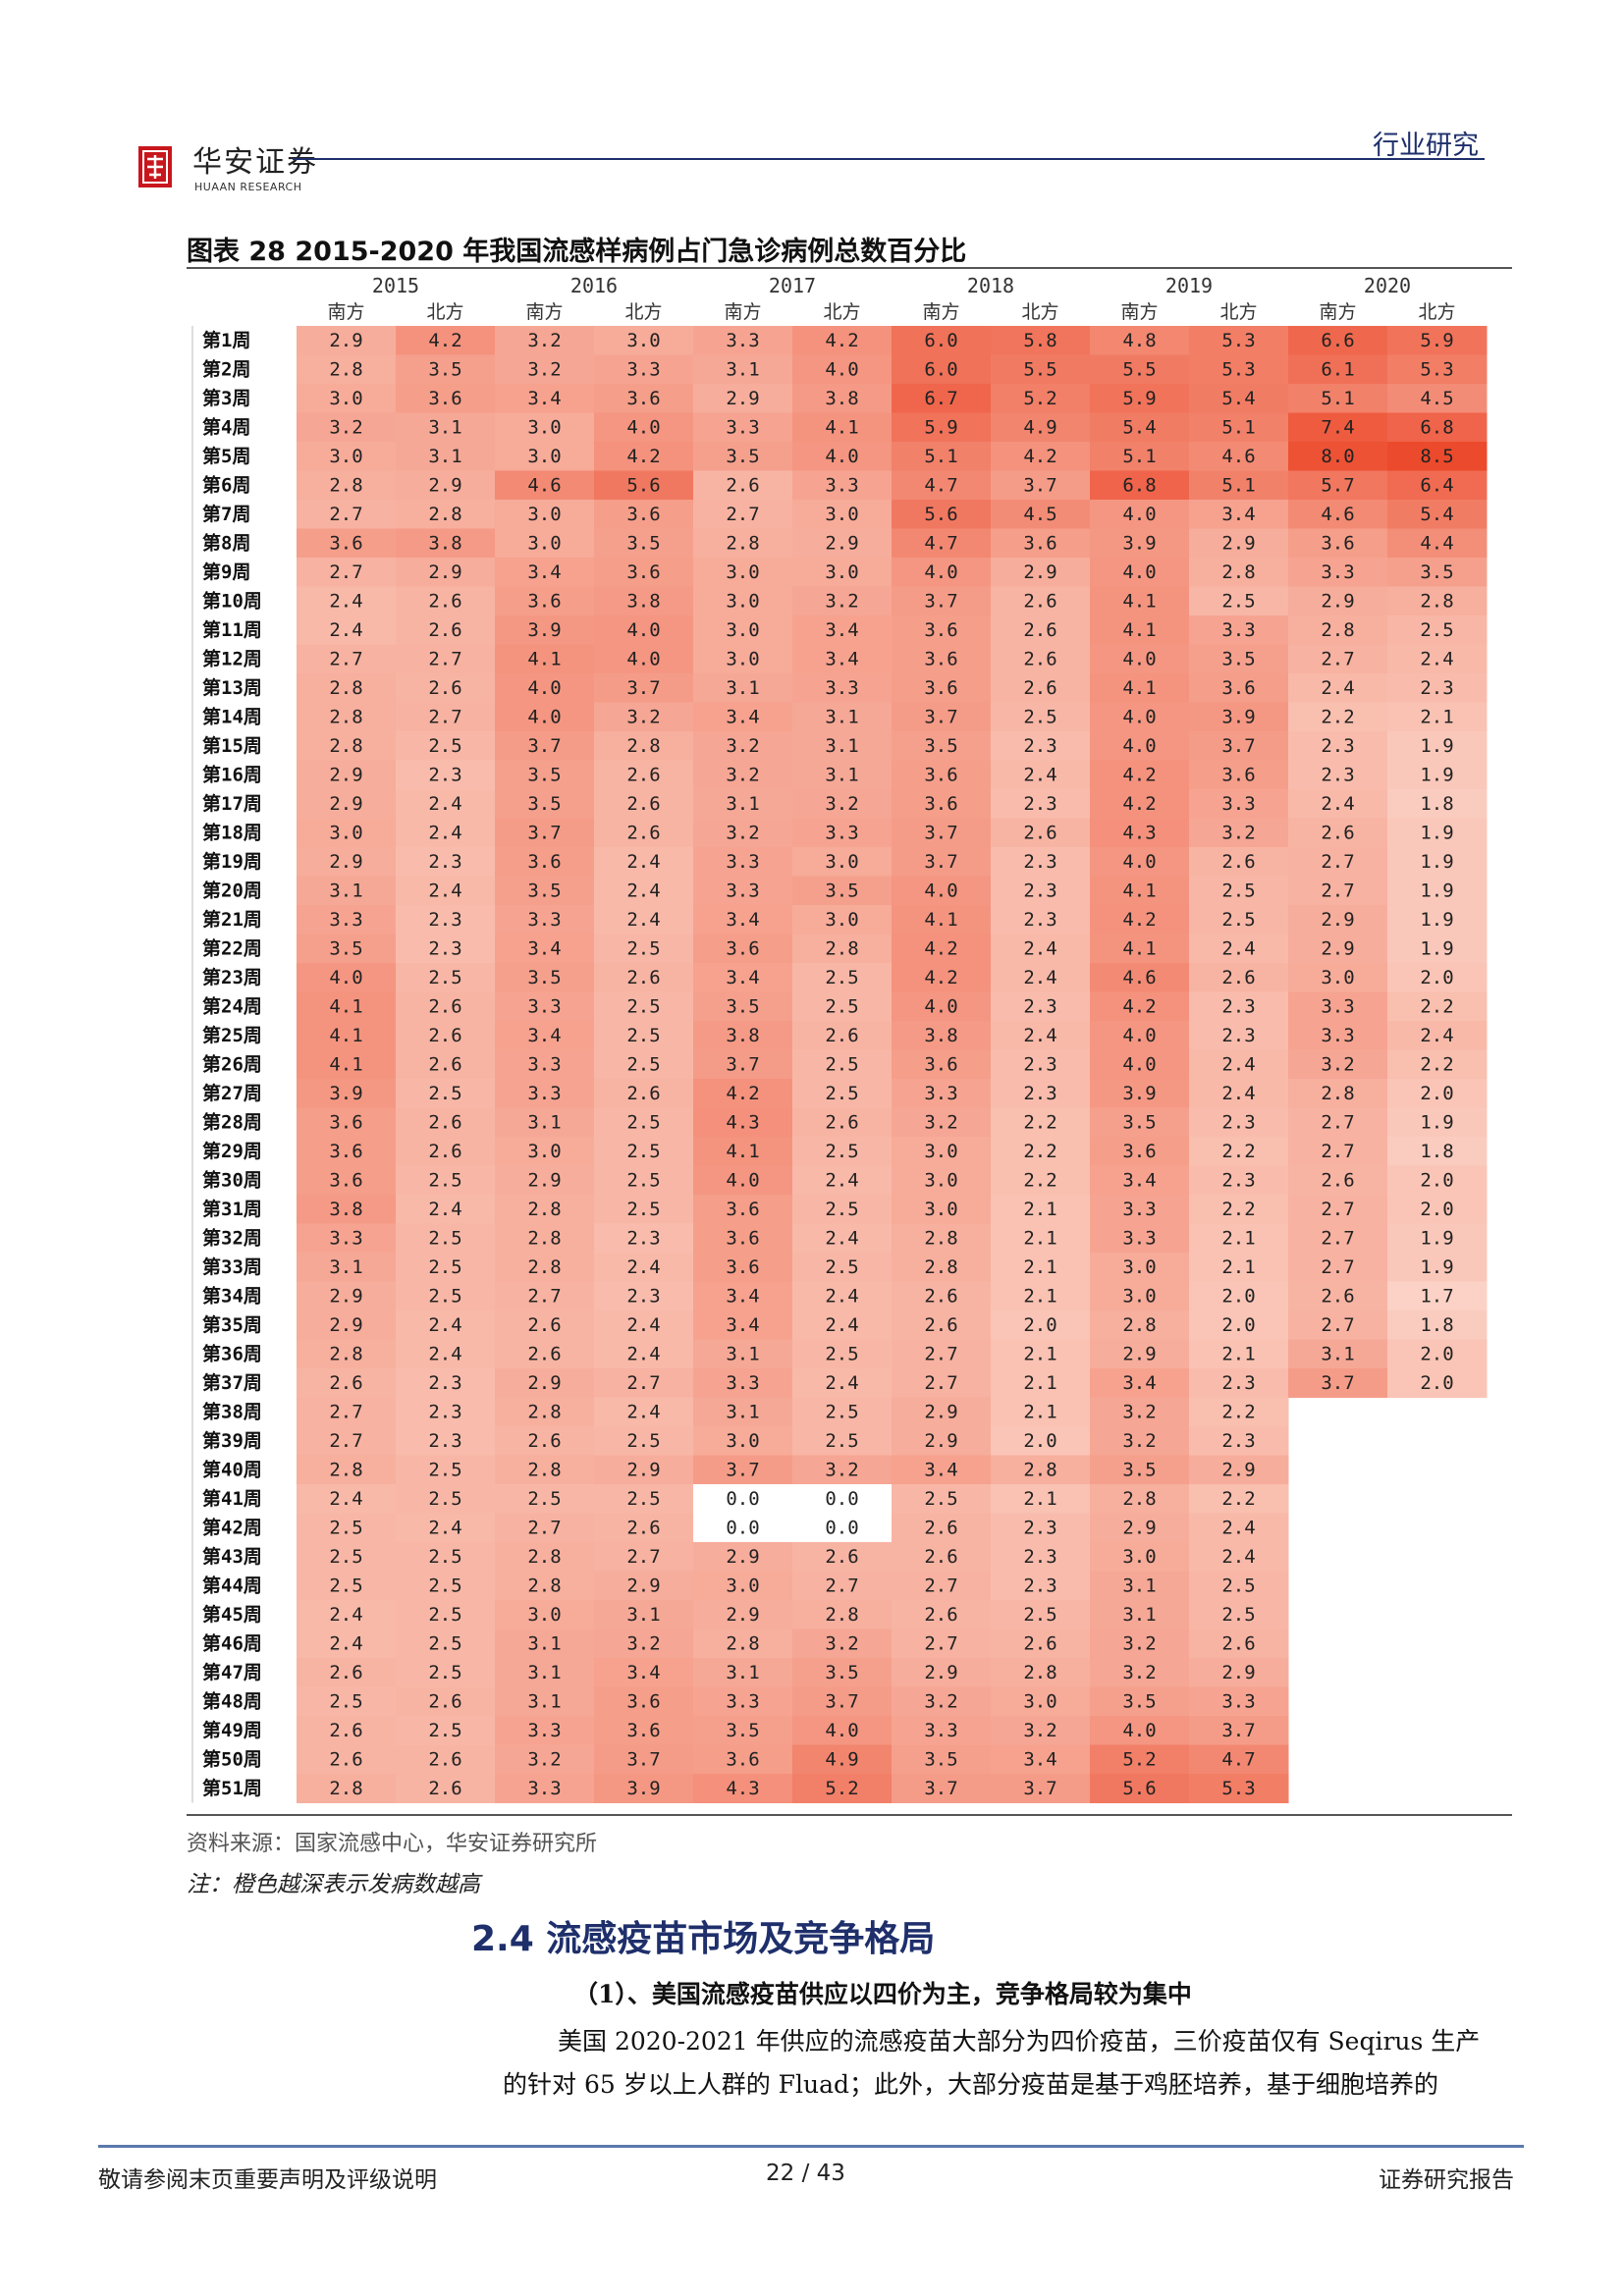 The width and height of the screenshot is (1624, 2296). Describe the element at coordinates (594, 285) in the screenshot. I see `year-header: 2016` at that location.